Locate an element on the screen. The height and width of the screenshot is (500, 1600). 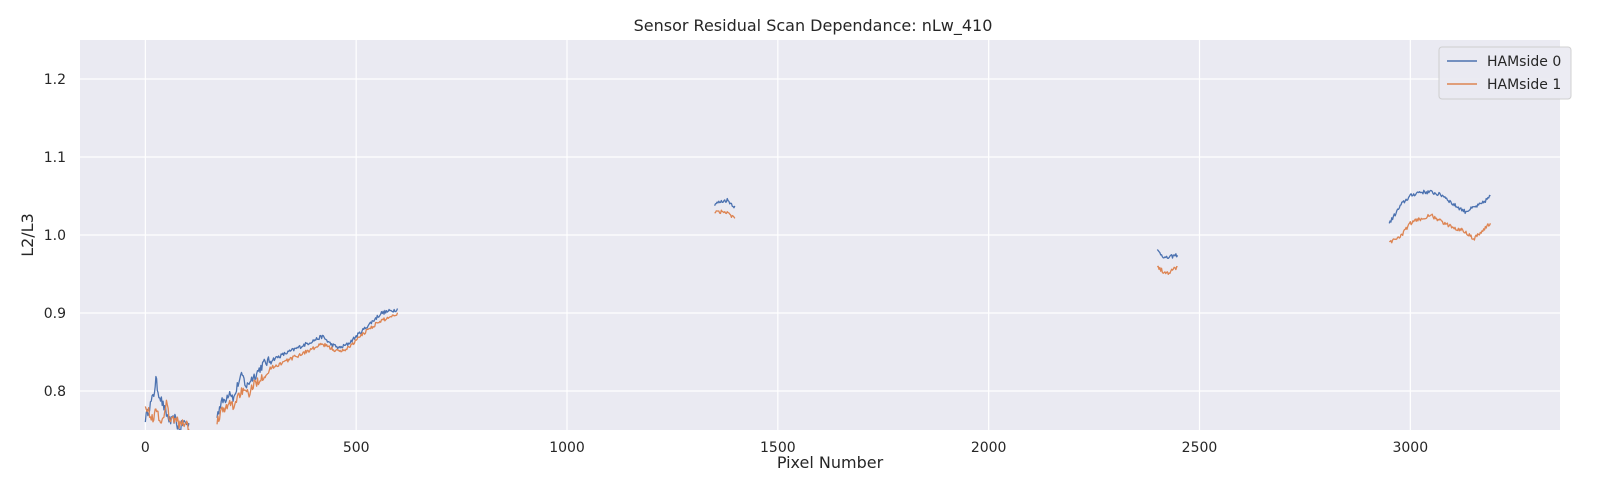
legend-label-hamside-0: HAMside 0 is located at coordinates (1524, 62).